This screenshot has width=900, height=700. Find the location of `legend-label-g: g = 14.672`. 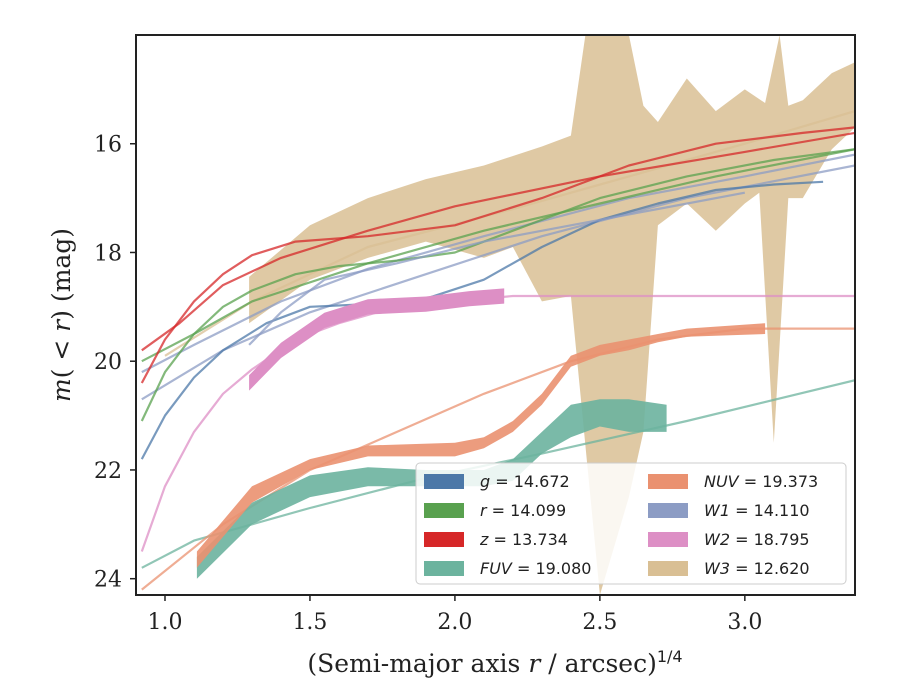

legend-label-g: g = 14.672 is located at coordinates (525, 481).